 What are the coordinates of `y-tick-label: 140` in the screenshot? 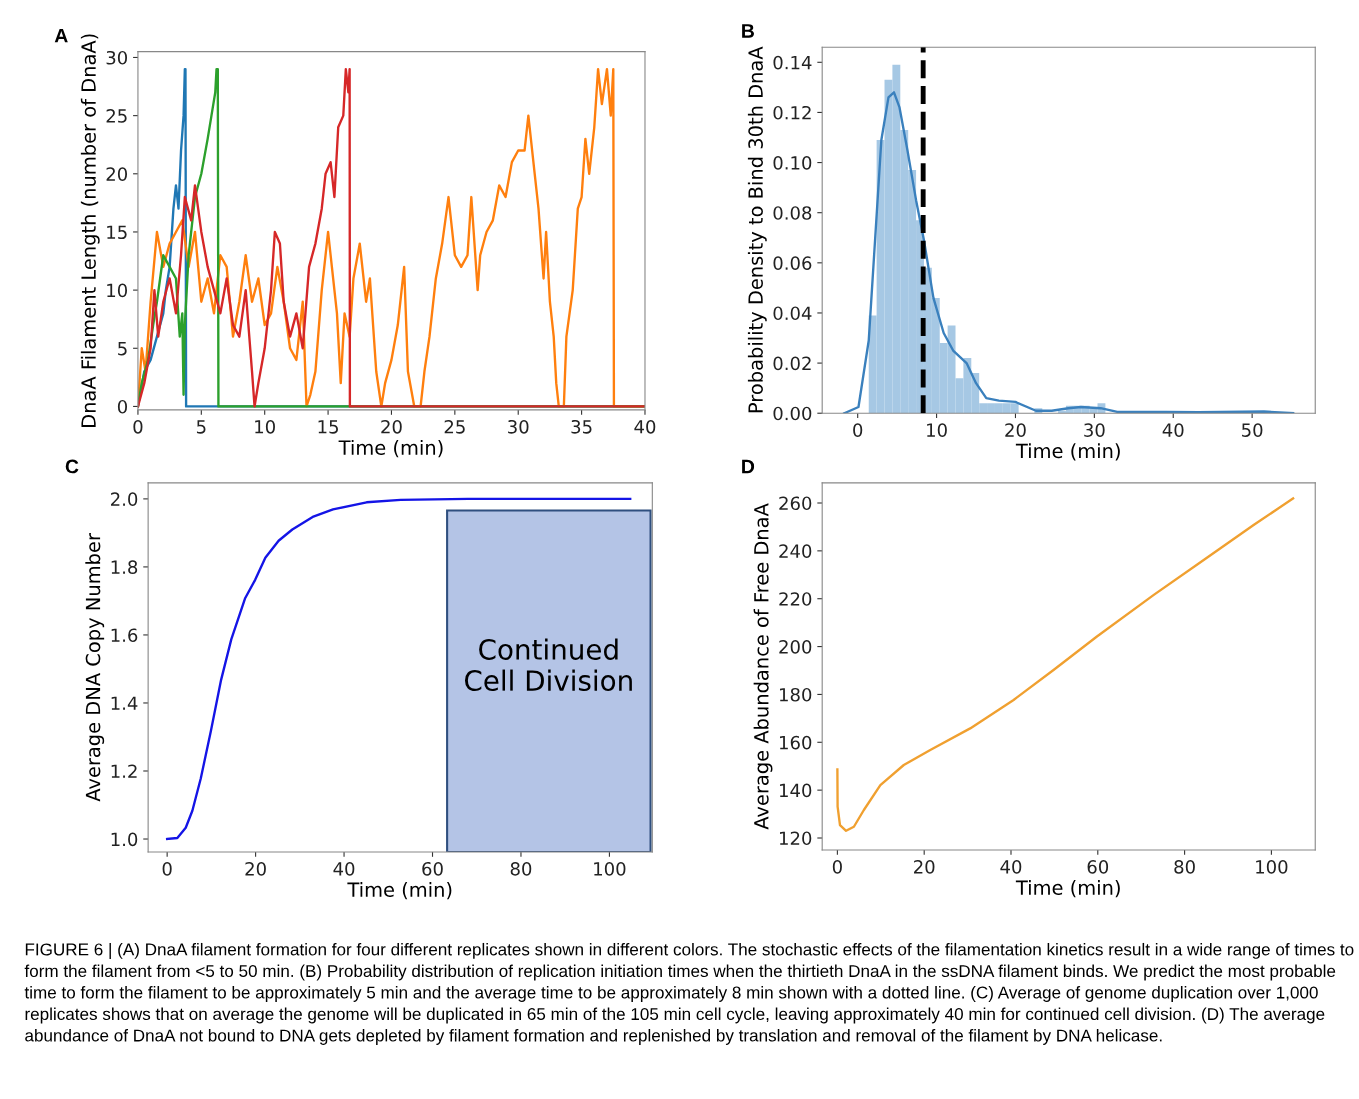 It's located at (795, 790).